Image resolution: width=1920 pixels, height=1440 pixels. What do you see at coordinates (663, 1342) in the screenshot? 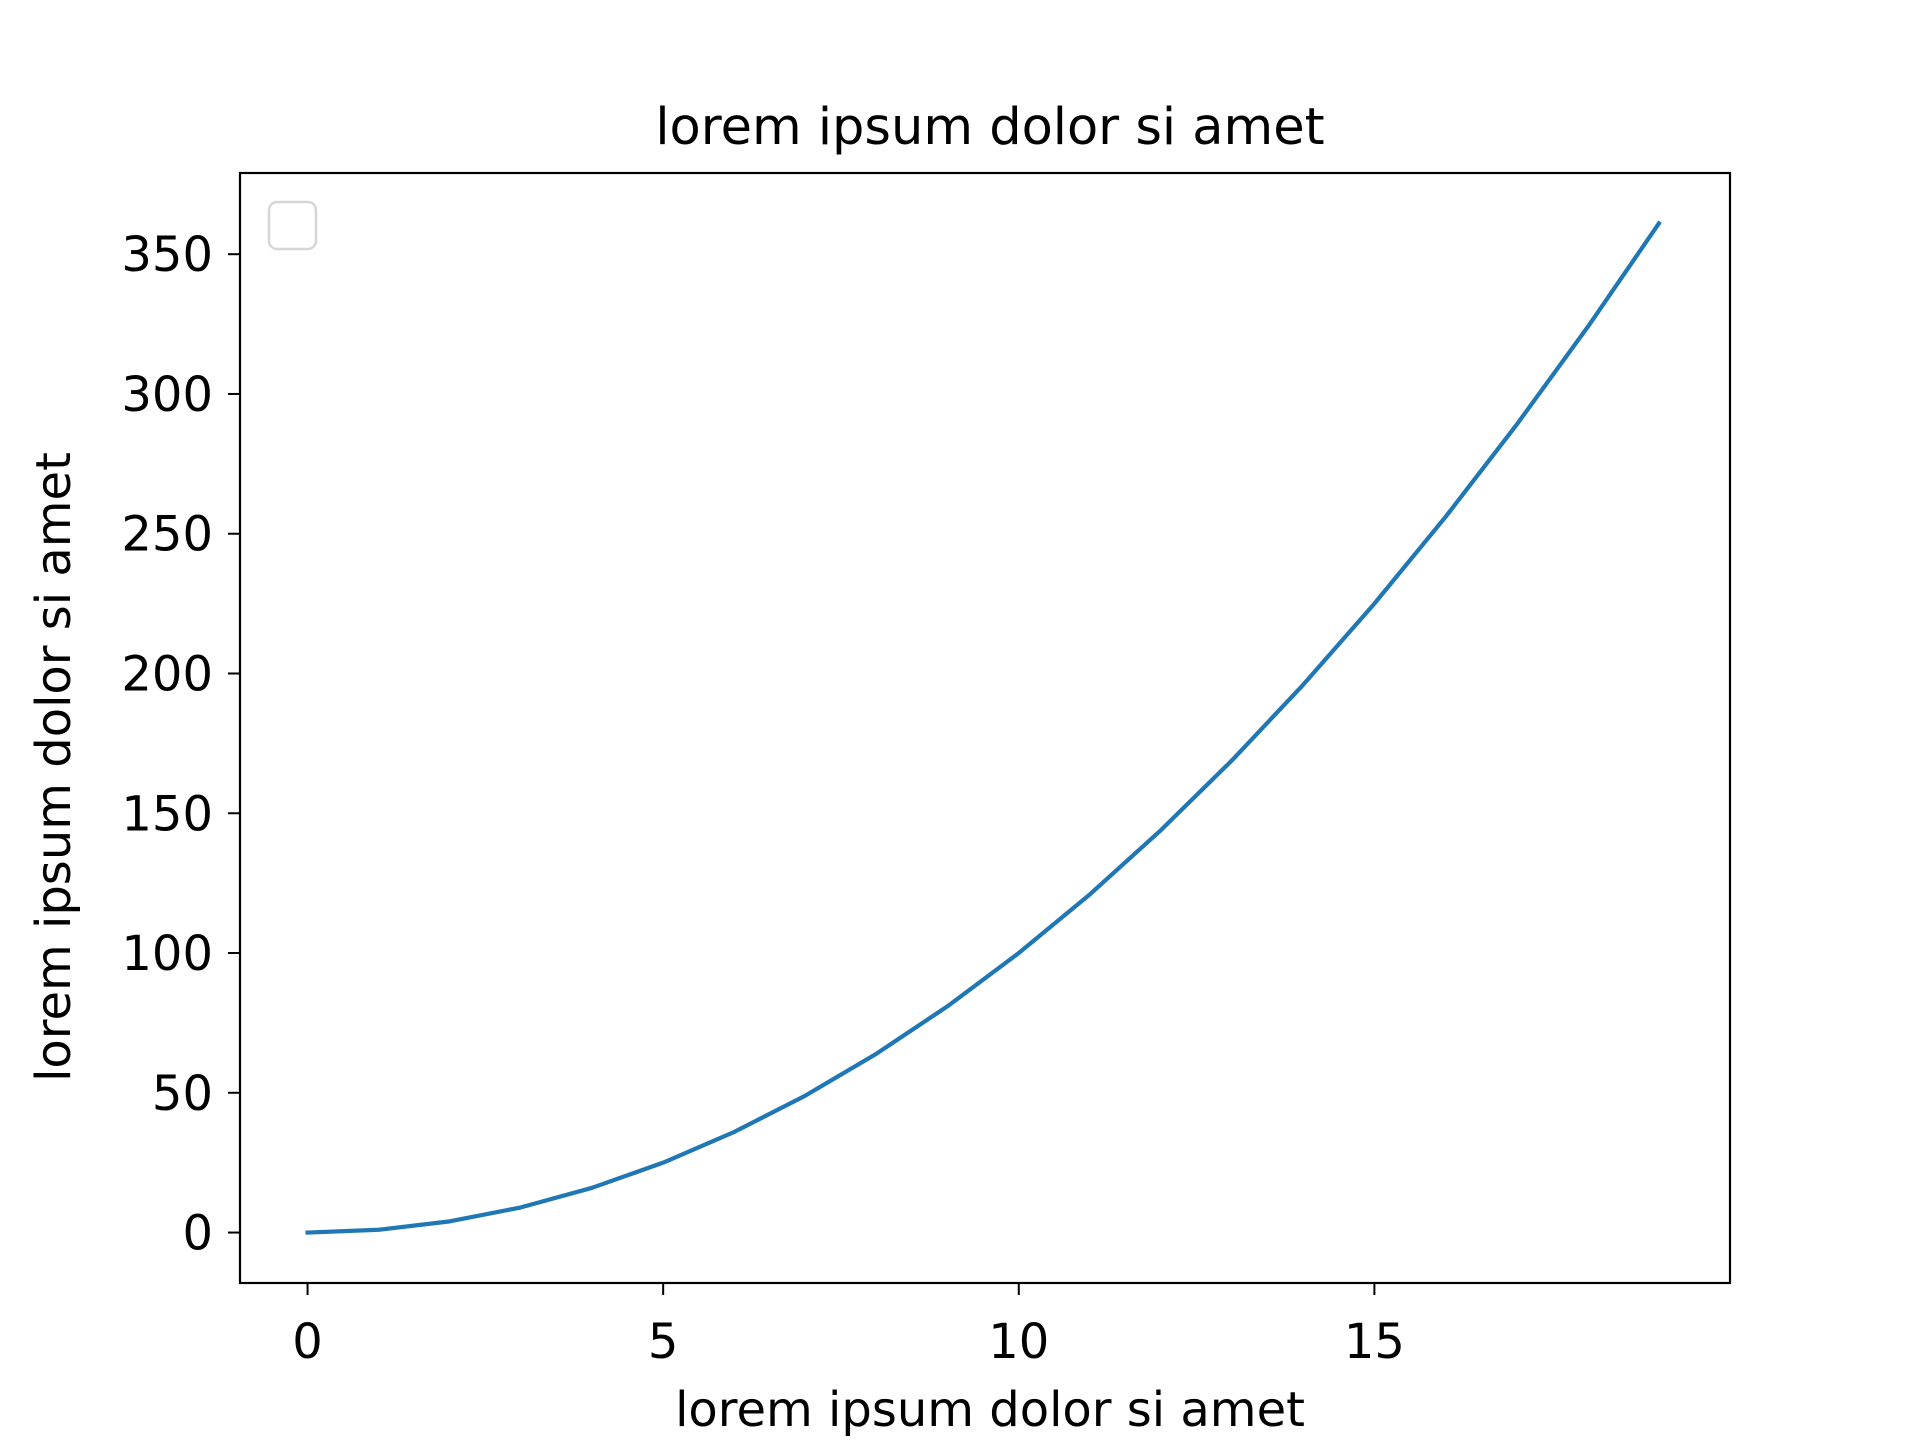
I see `x-tick-label: 5` at bounding box center [663, 1342].